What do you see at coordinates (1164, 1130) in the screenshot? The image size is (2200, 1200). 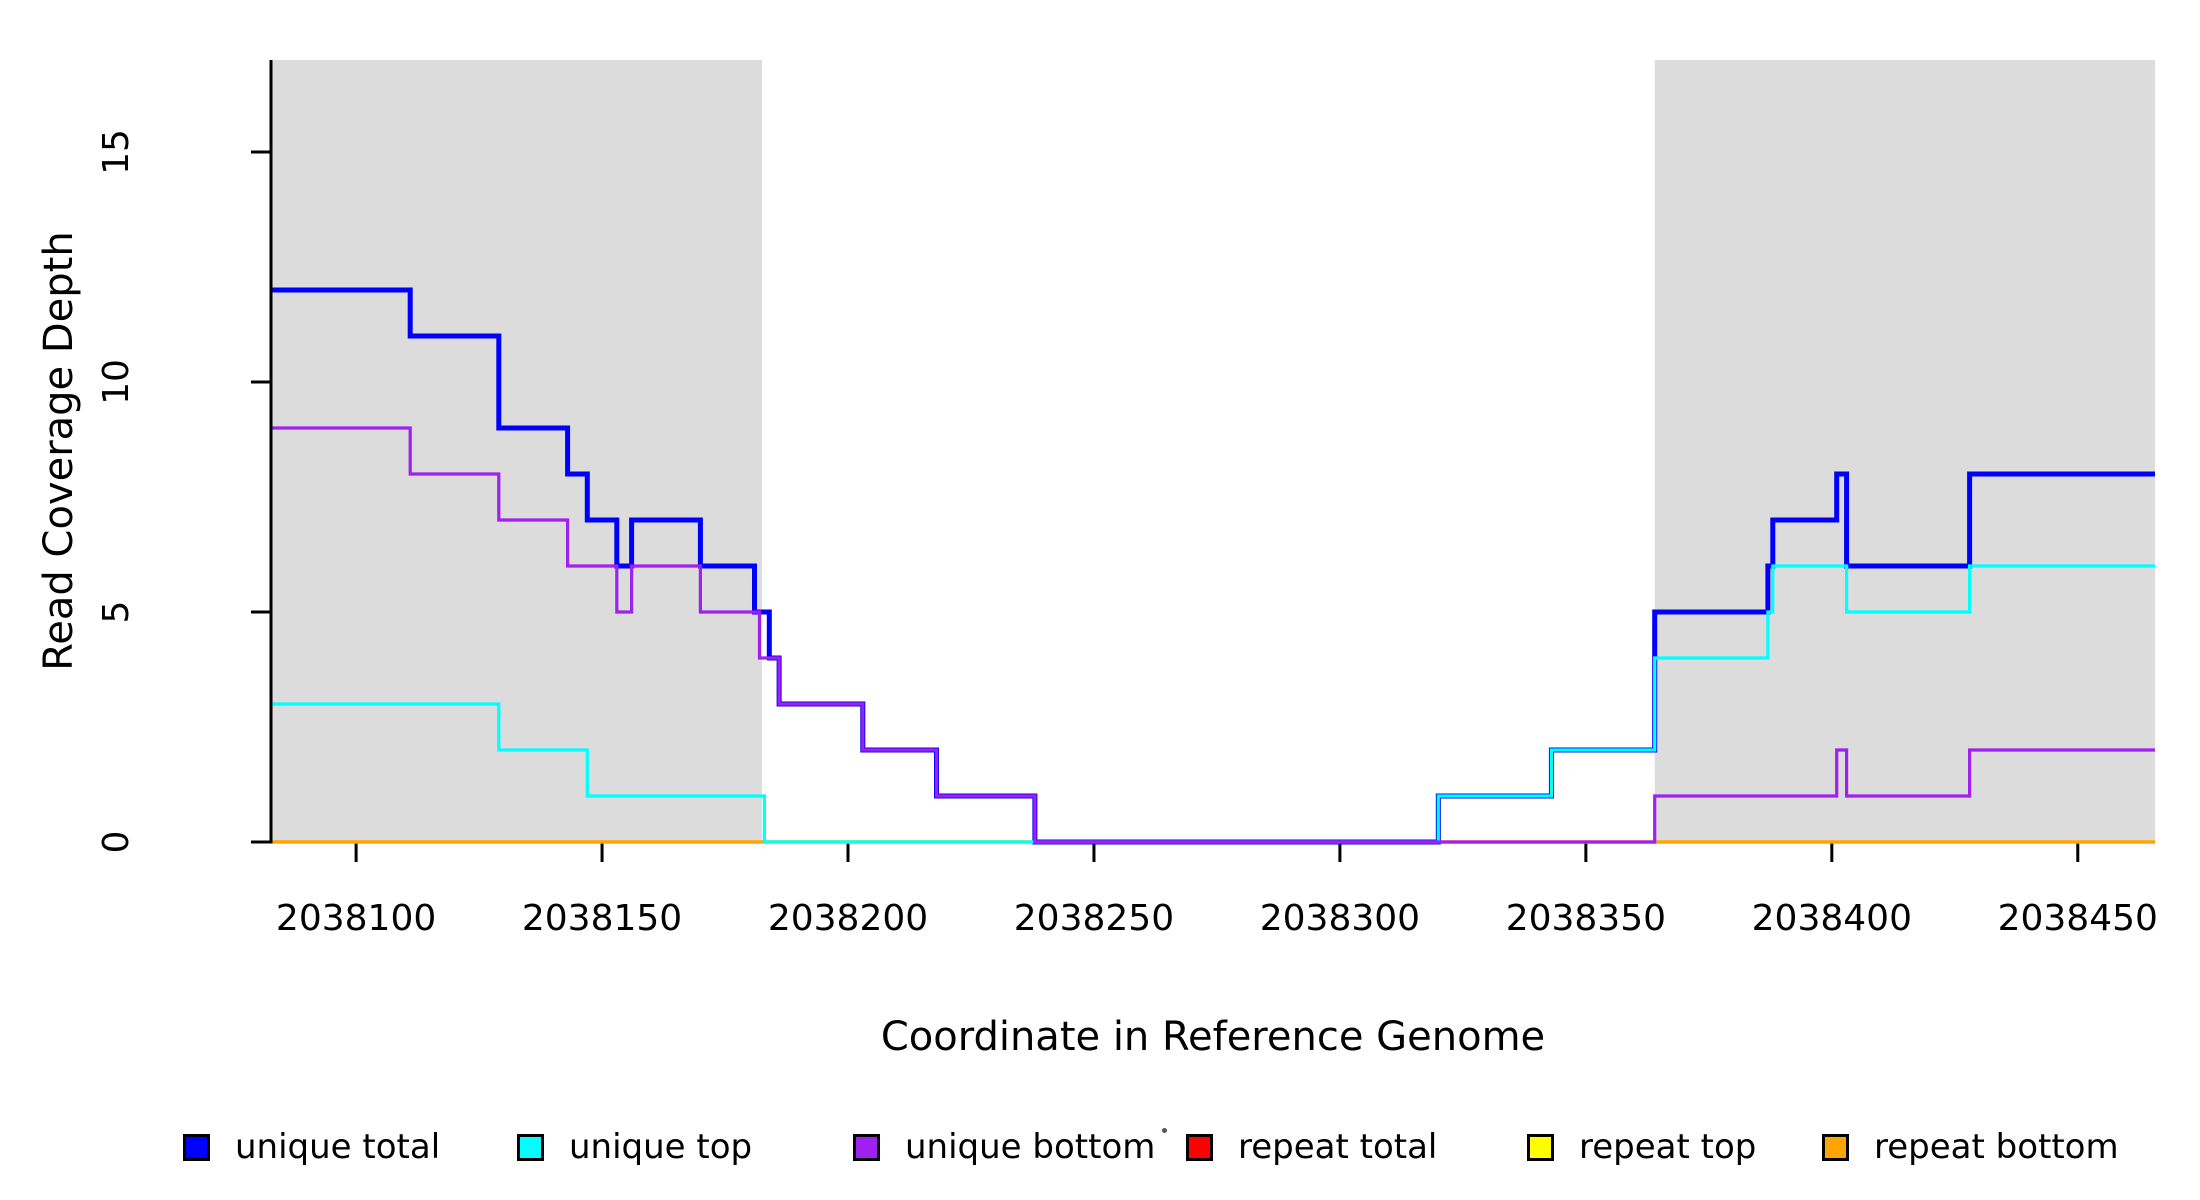 I see `artifact-dot` at bounding box center [1164, 1130].